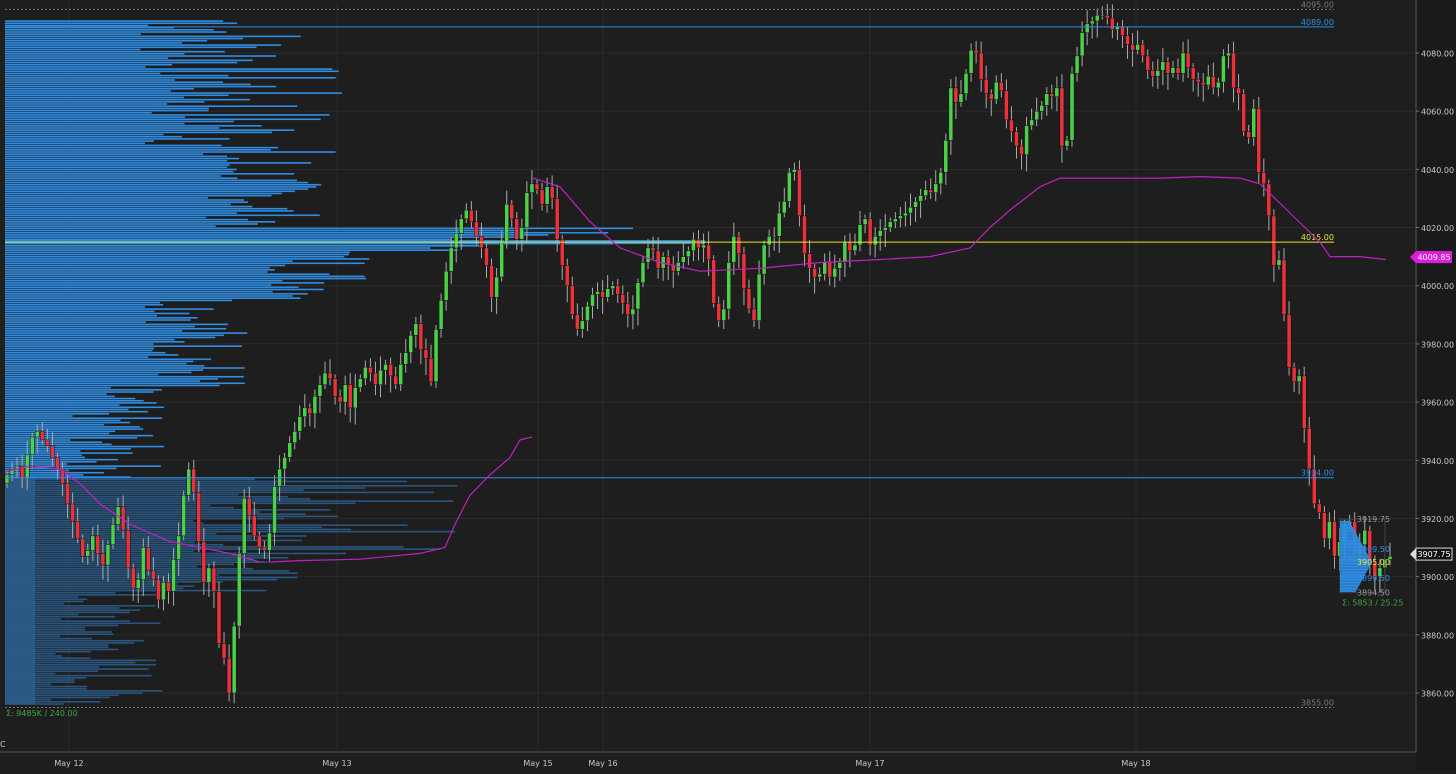 Image resolution: width=1456 pixels, height=774 pixels. What do you see at coordinates (1434, 257) in the screenshot?
I see `vwap-price-badge` at bounding box center [1434, 257].